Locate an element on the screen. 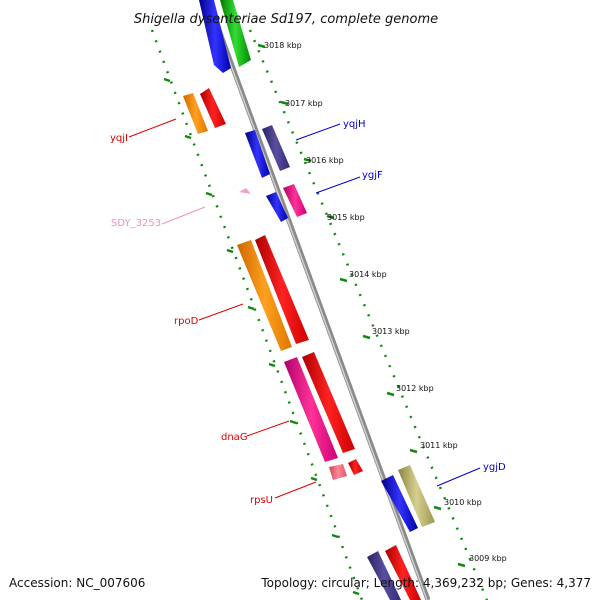 Image resolution: width=600 pixels, height=600 pixels. gene-arrow-rpsU is located at coordinates (338, 472).